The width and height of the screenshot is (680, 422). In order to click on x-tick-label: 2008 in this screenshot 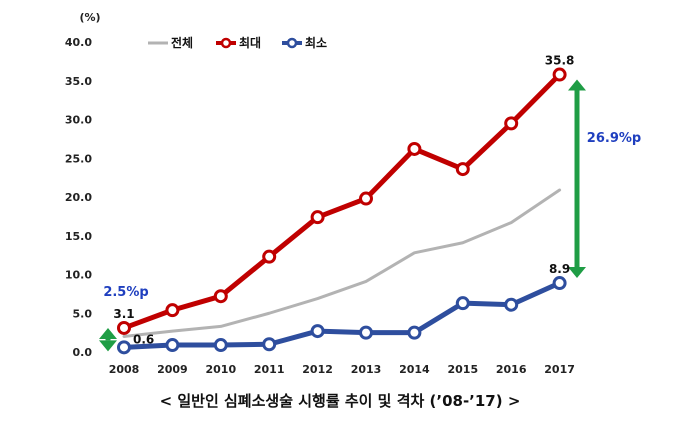, I will do `click(124, 369)`.